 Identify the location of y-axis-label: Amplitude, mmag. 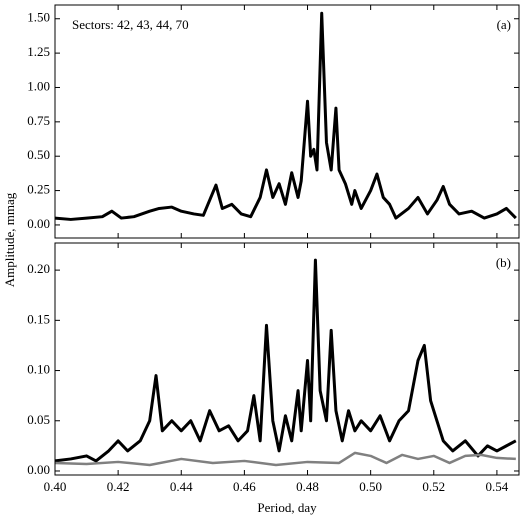
(9, 239).